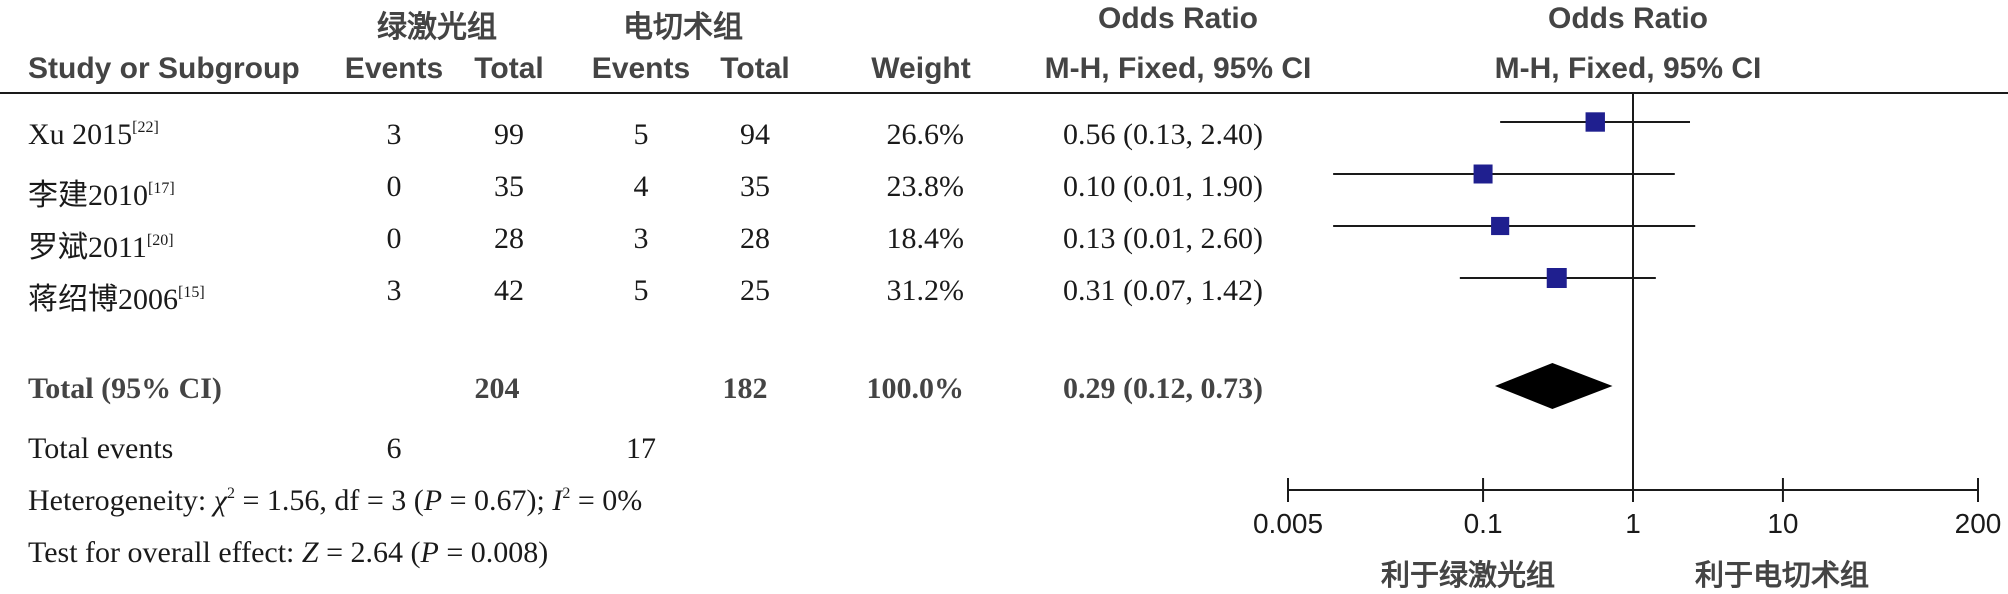 Image resolution: width=2008 pixels, height=594 pixels. I want to click on total2-cell: 25, so click(755, 290).